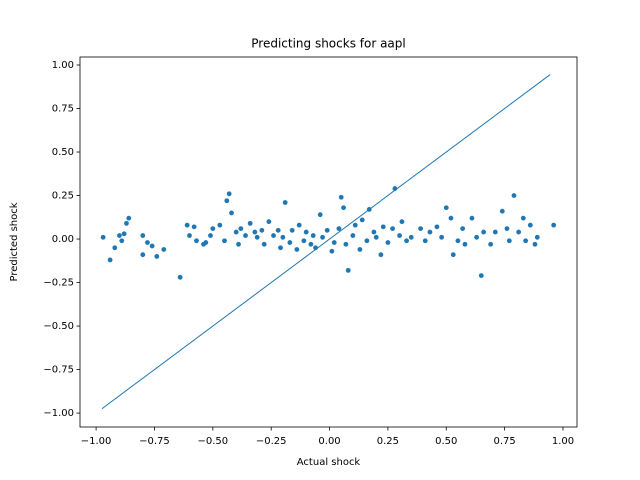  What do you see at coordinates (63, 152) in the screenshot?
I see `y-tick-label: 0.50` at bounding box center [63, 152].